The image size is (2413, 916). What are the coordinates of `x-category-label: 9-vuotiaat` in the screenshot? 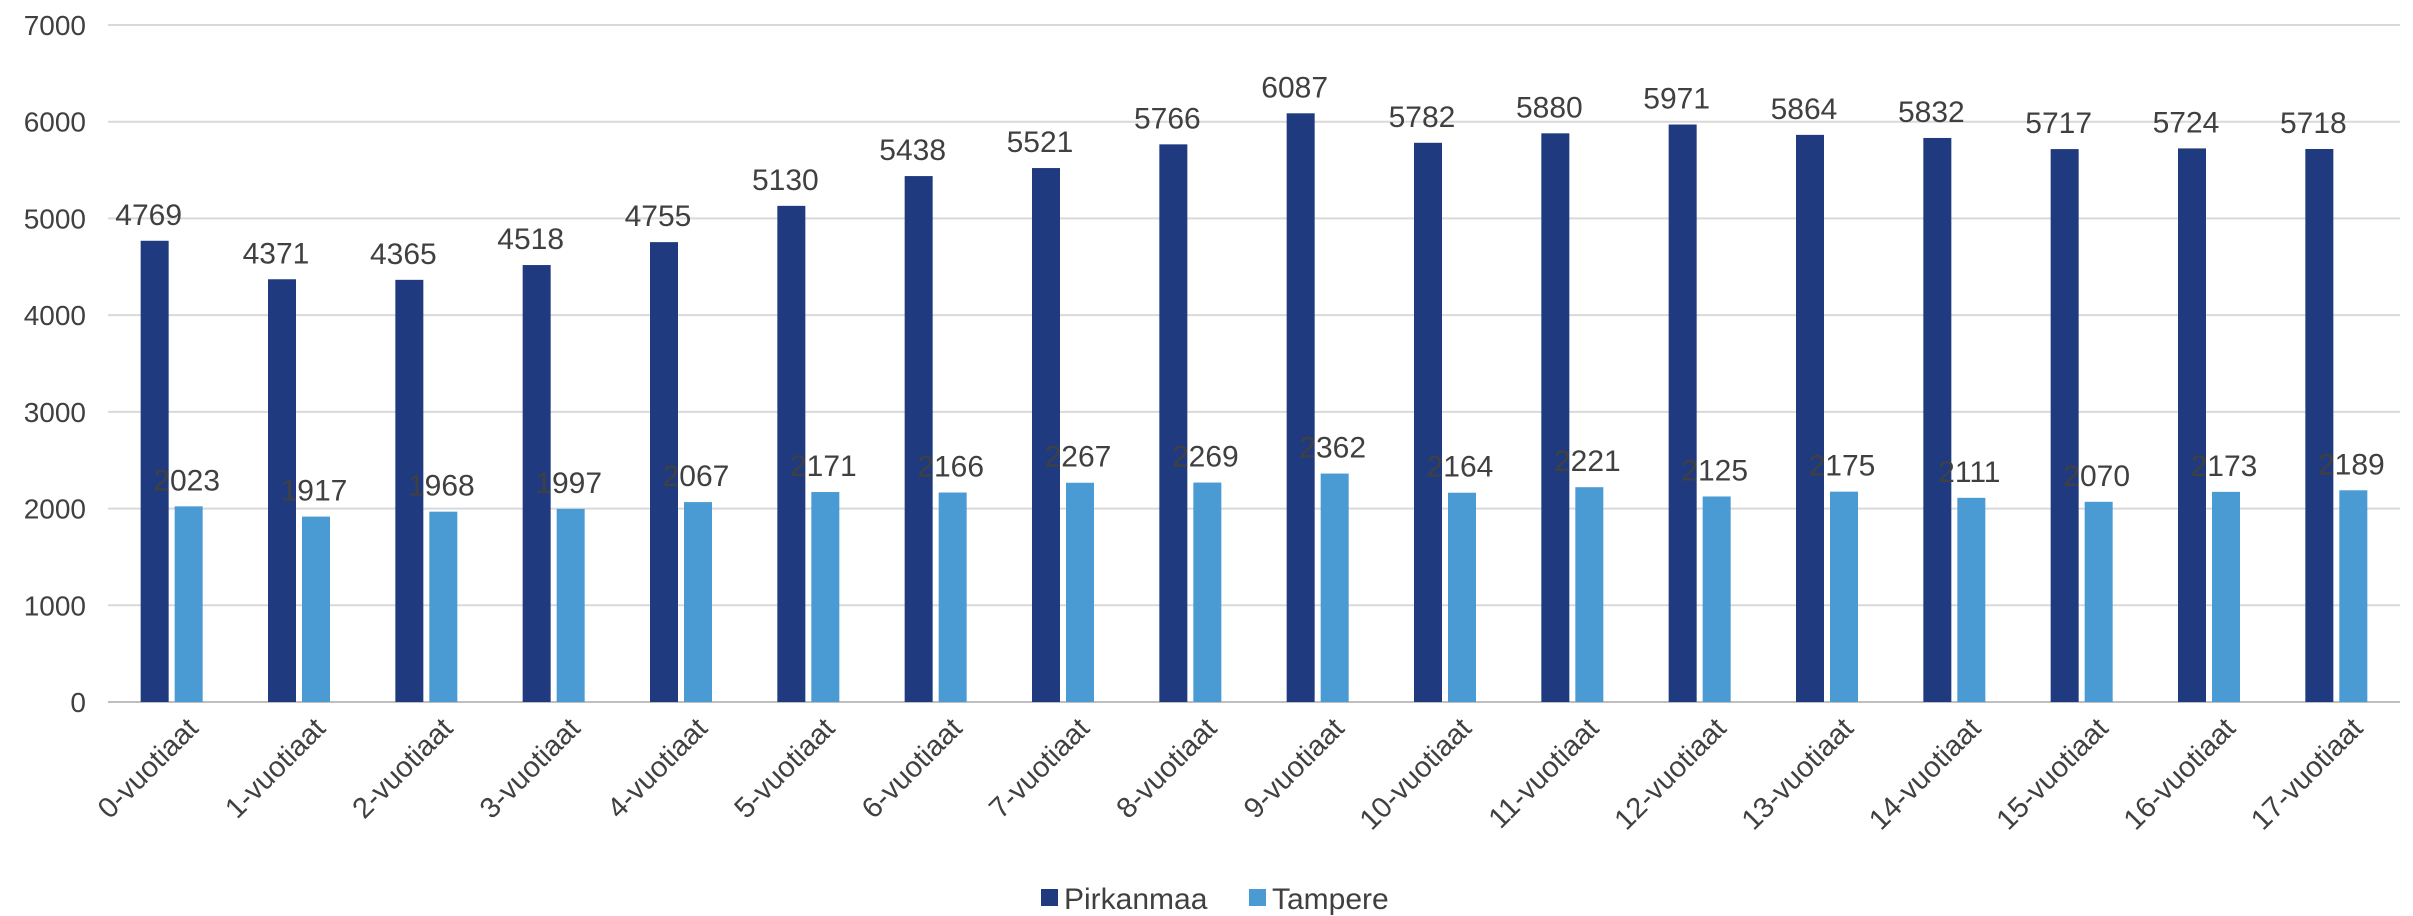 It's located at (1294, 768).